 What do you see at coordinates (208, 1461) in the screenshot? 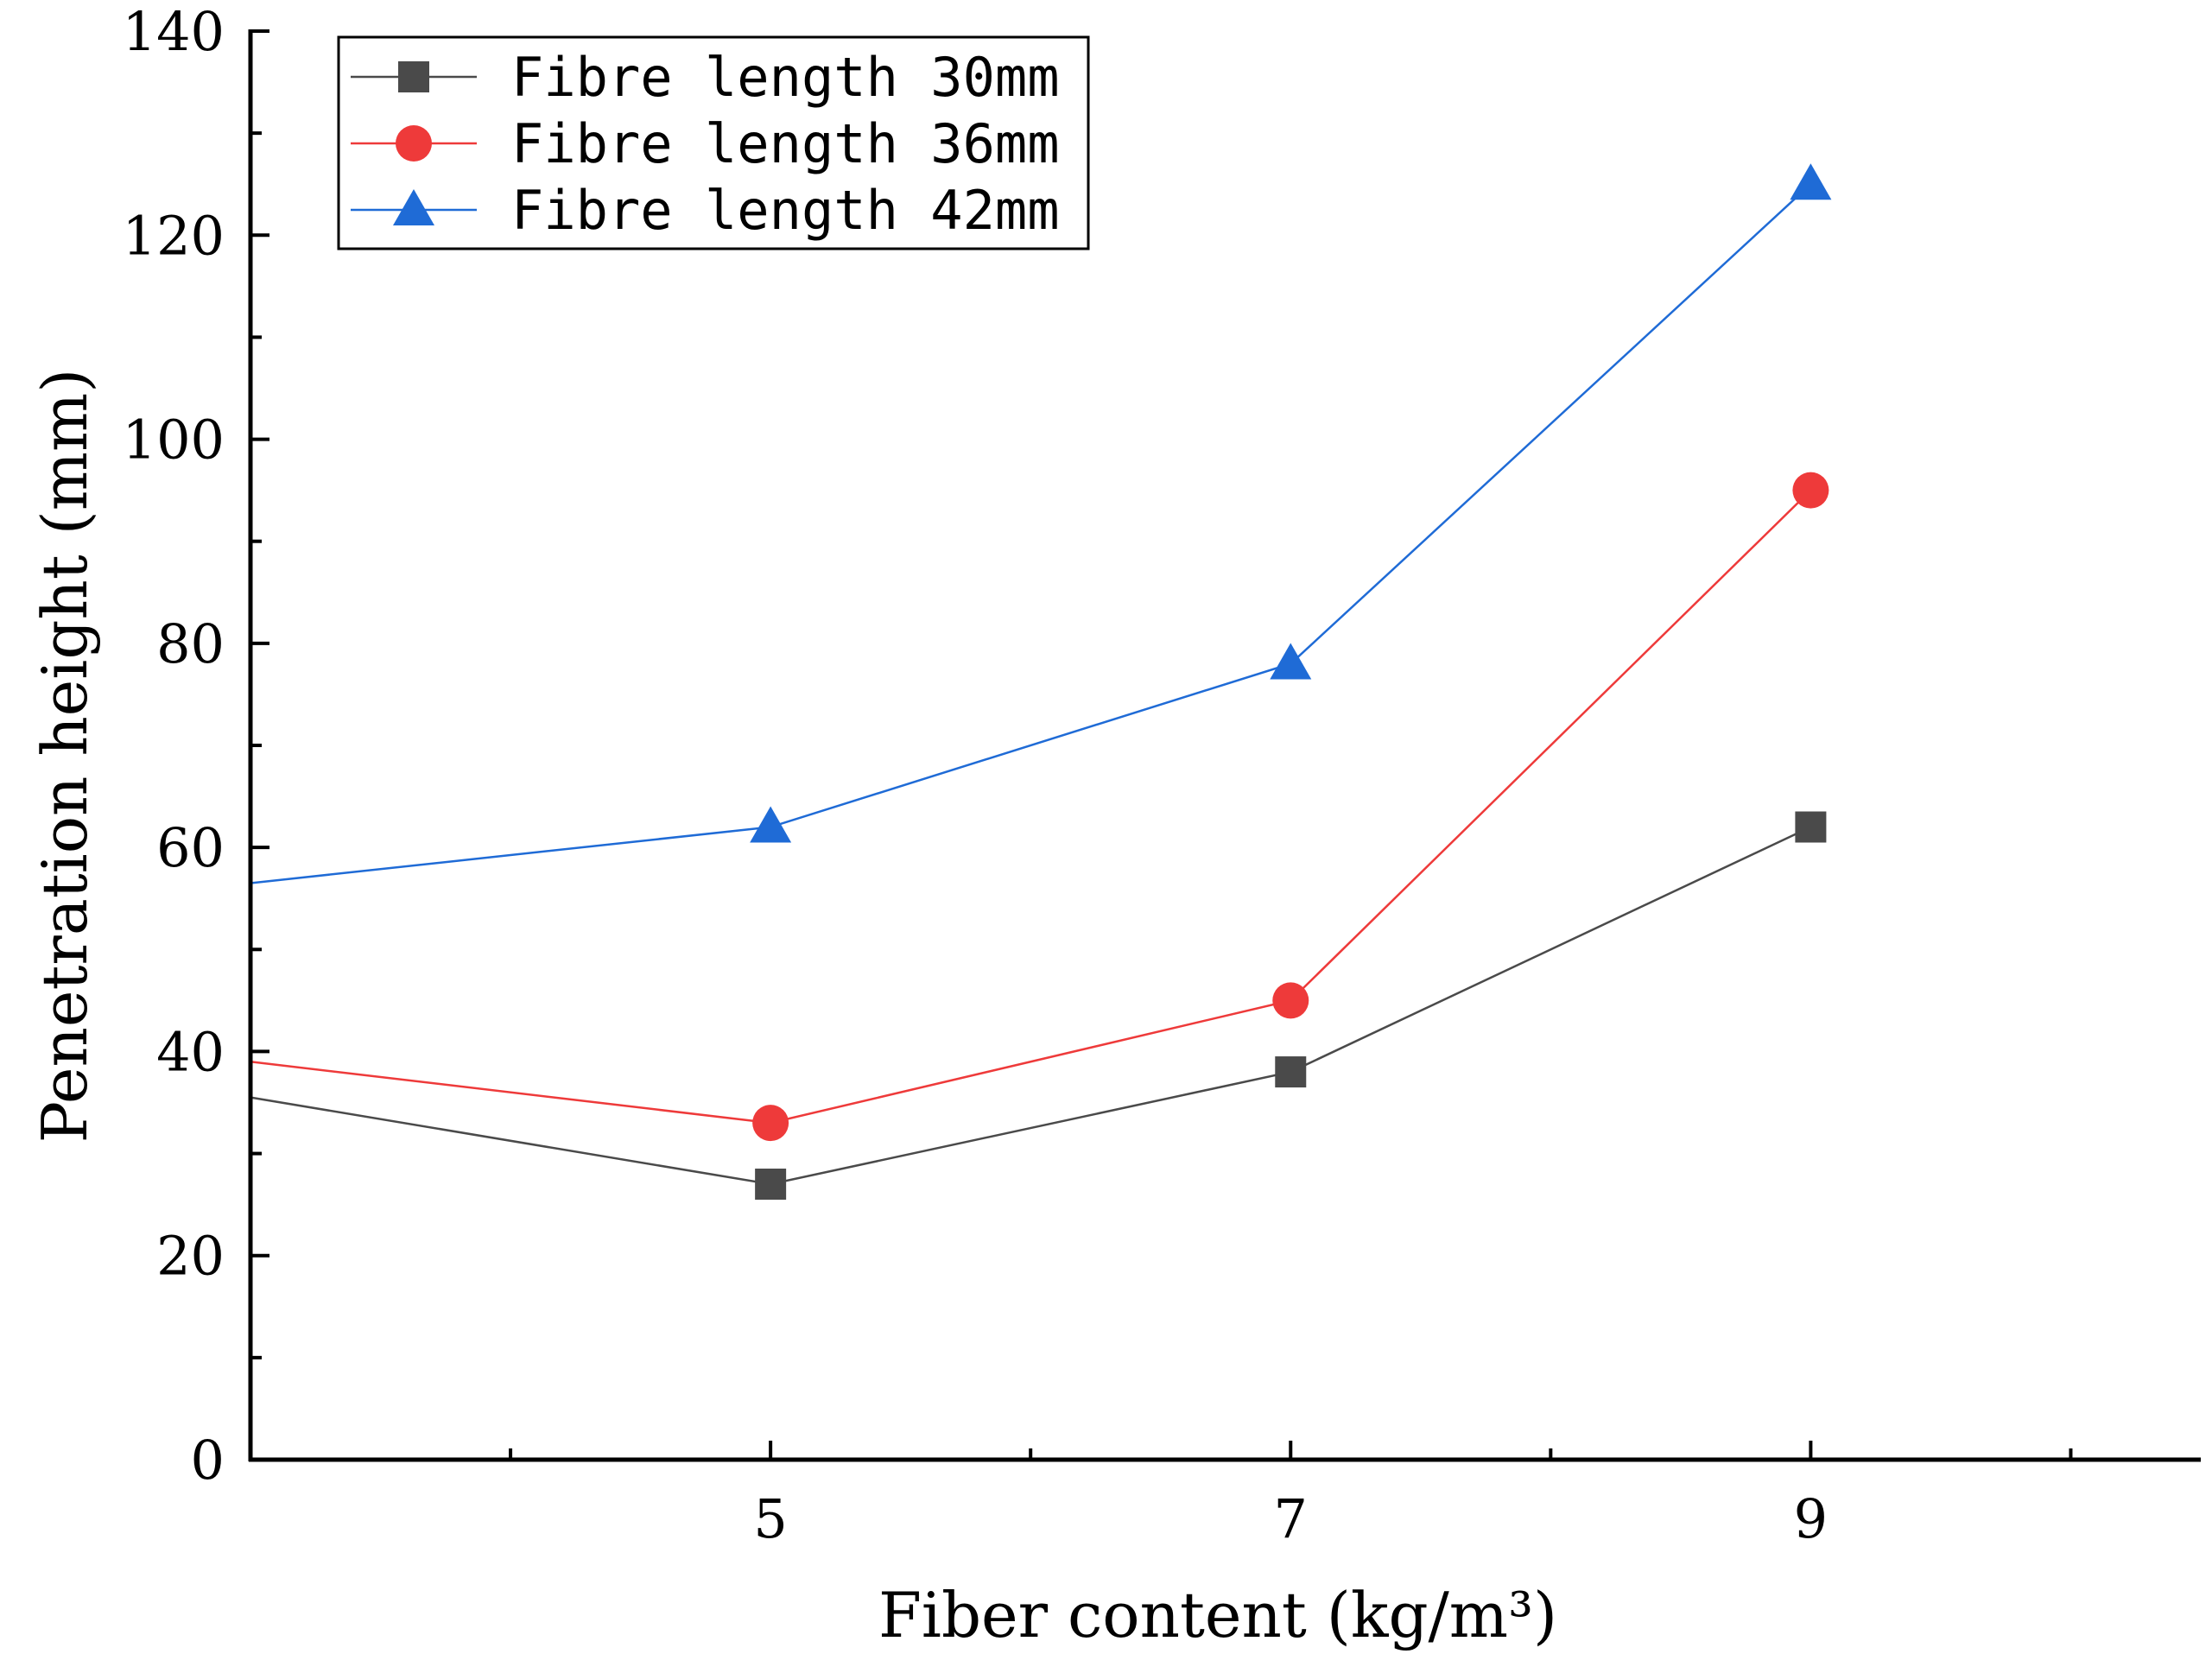
I see `y-tick-label: 0` at bounding box center [208, 1461].